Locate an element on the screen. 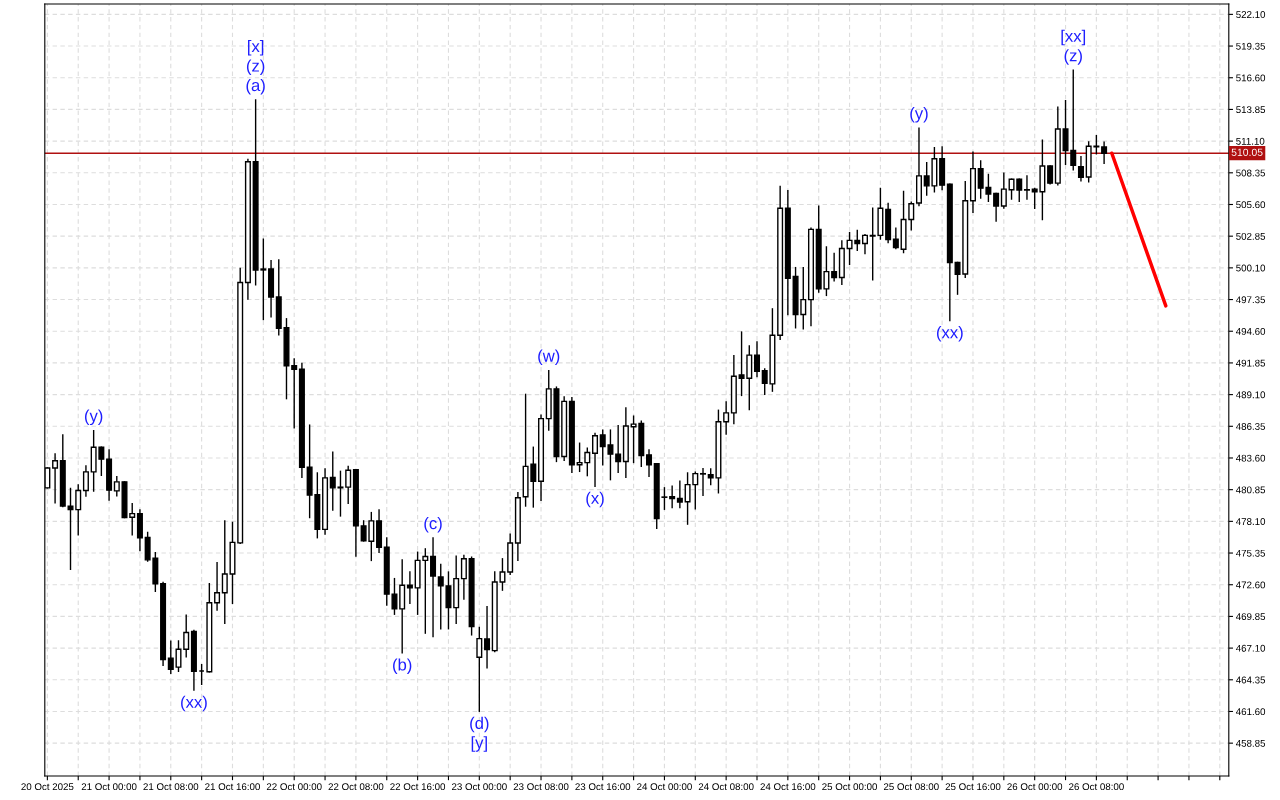 This screenshot has width=1280, height=800. y-tick-label: 458.85 is located at coordinates (1250, 743).